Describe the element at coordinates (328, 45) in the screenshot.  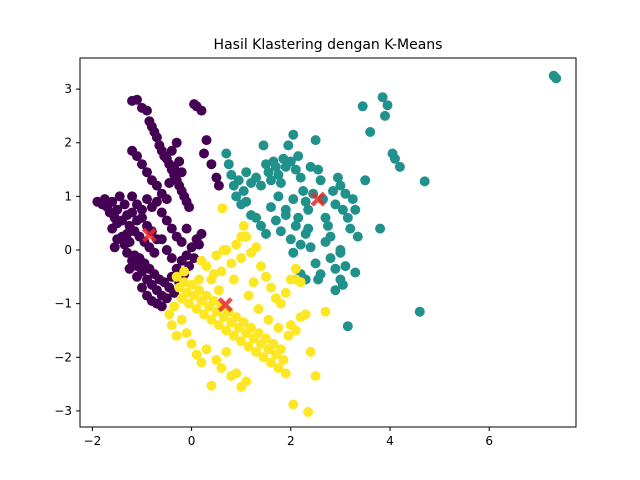
I see `chart-title: Hasil Klastering dengan K-Means` at that location.